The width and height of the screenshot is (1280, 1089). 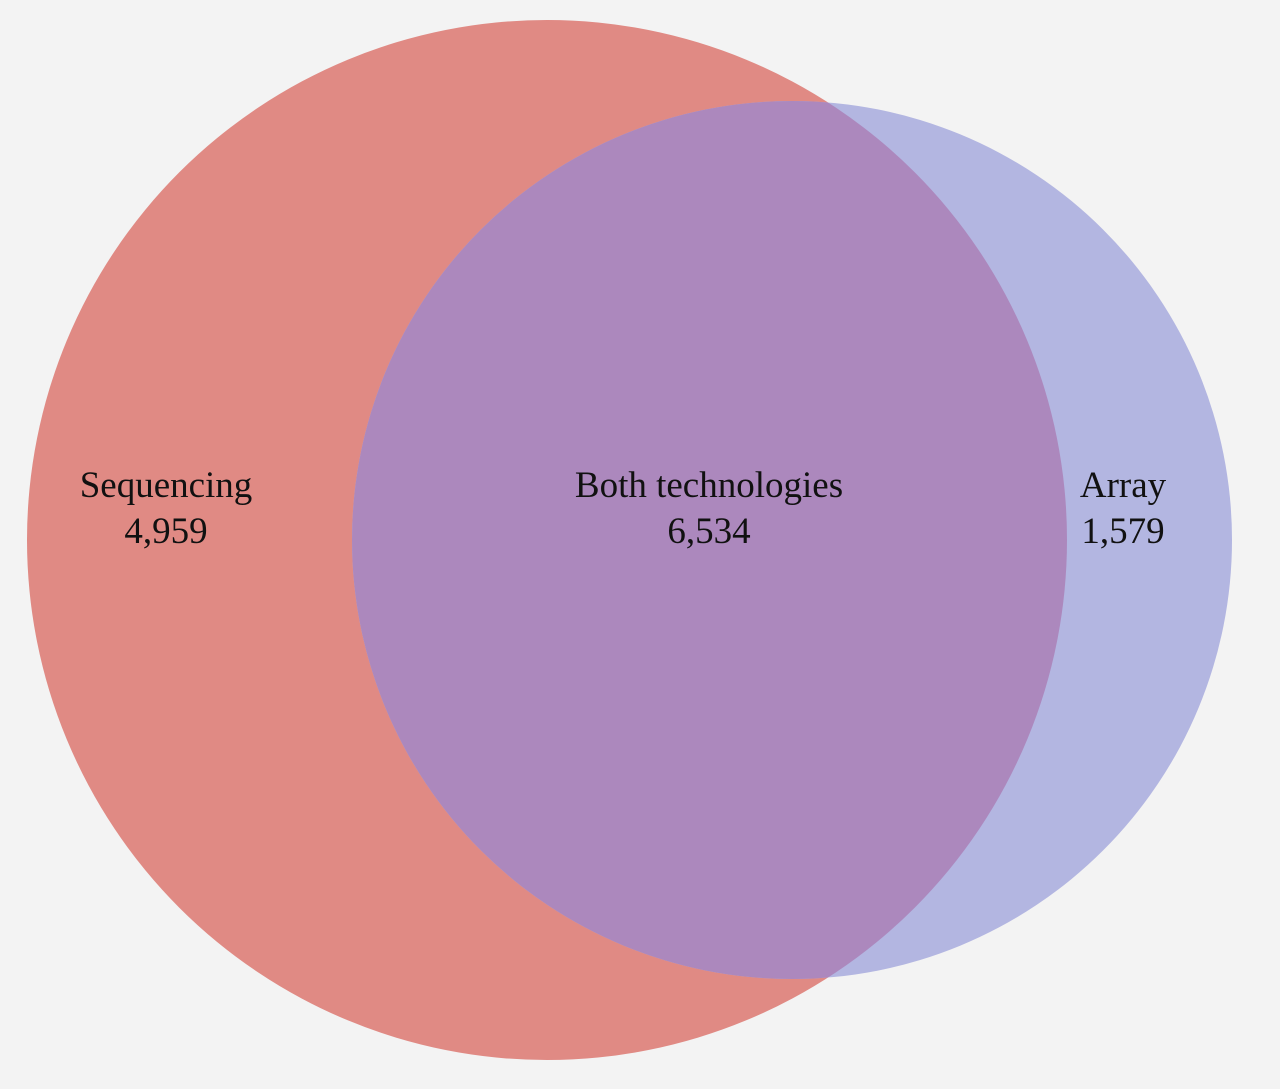 I want to click on array-count: 1,579, so click(x=1122, y=531).